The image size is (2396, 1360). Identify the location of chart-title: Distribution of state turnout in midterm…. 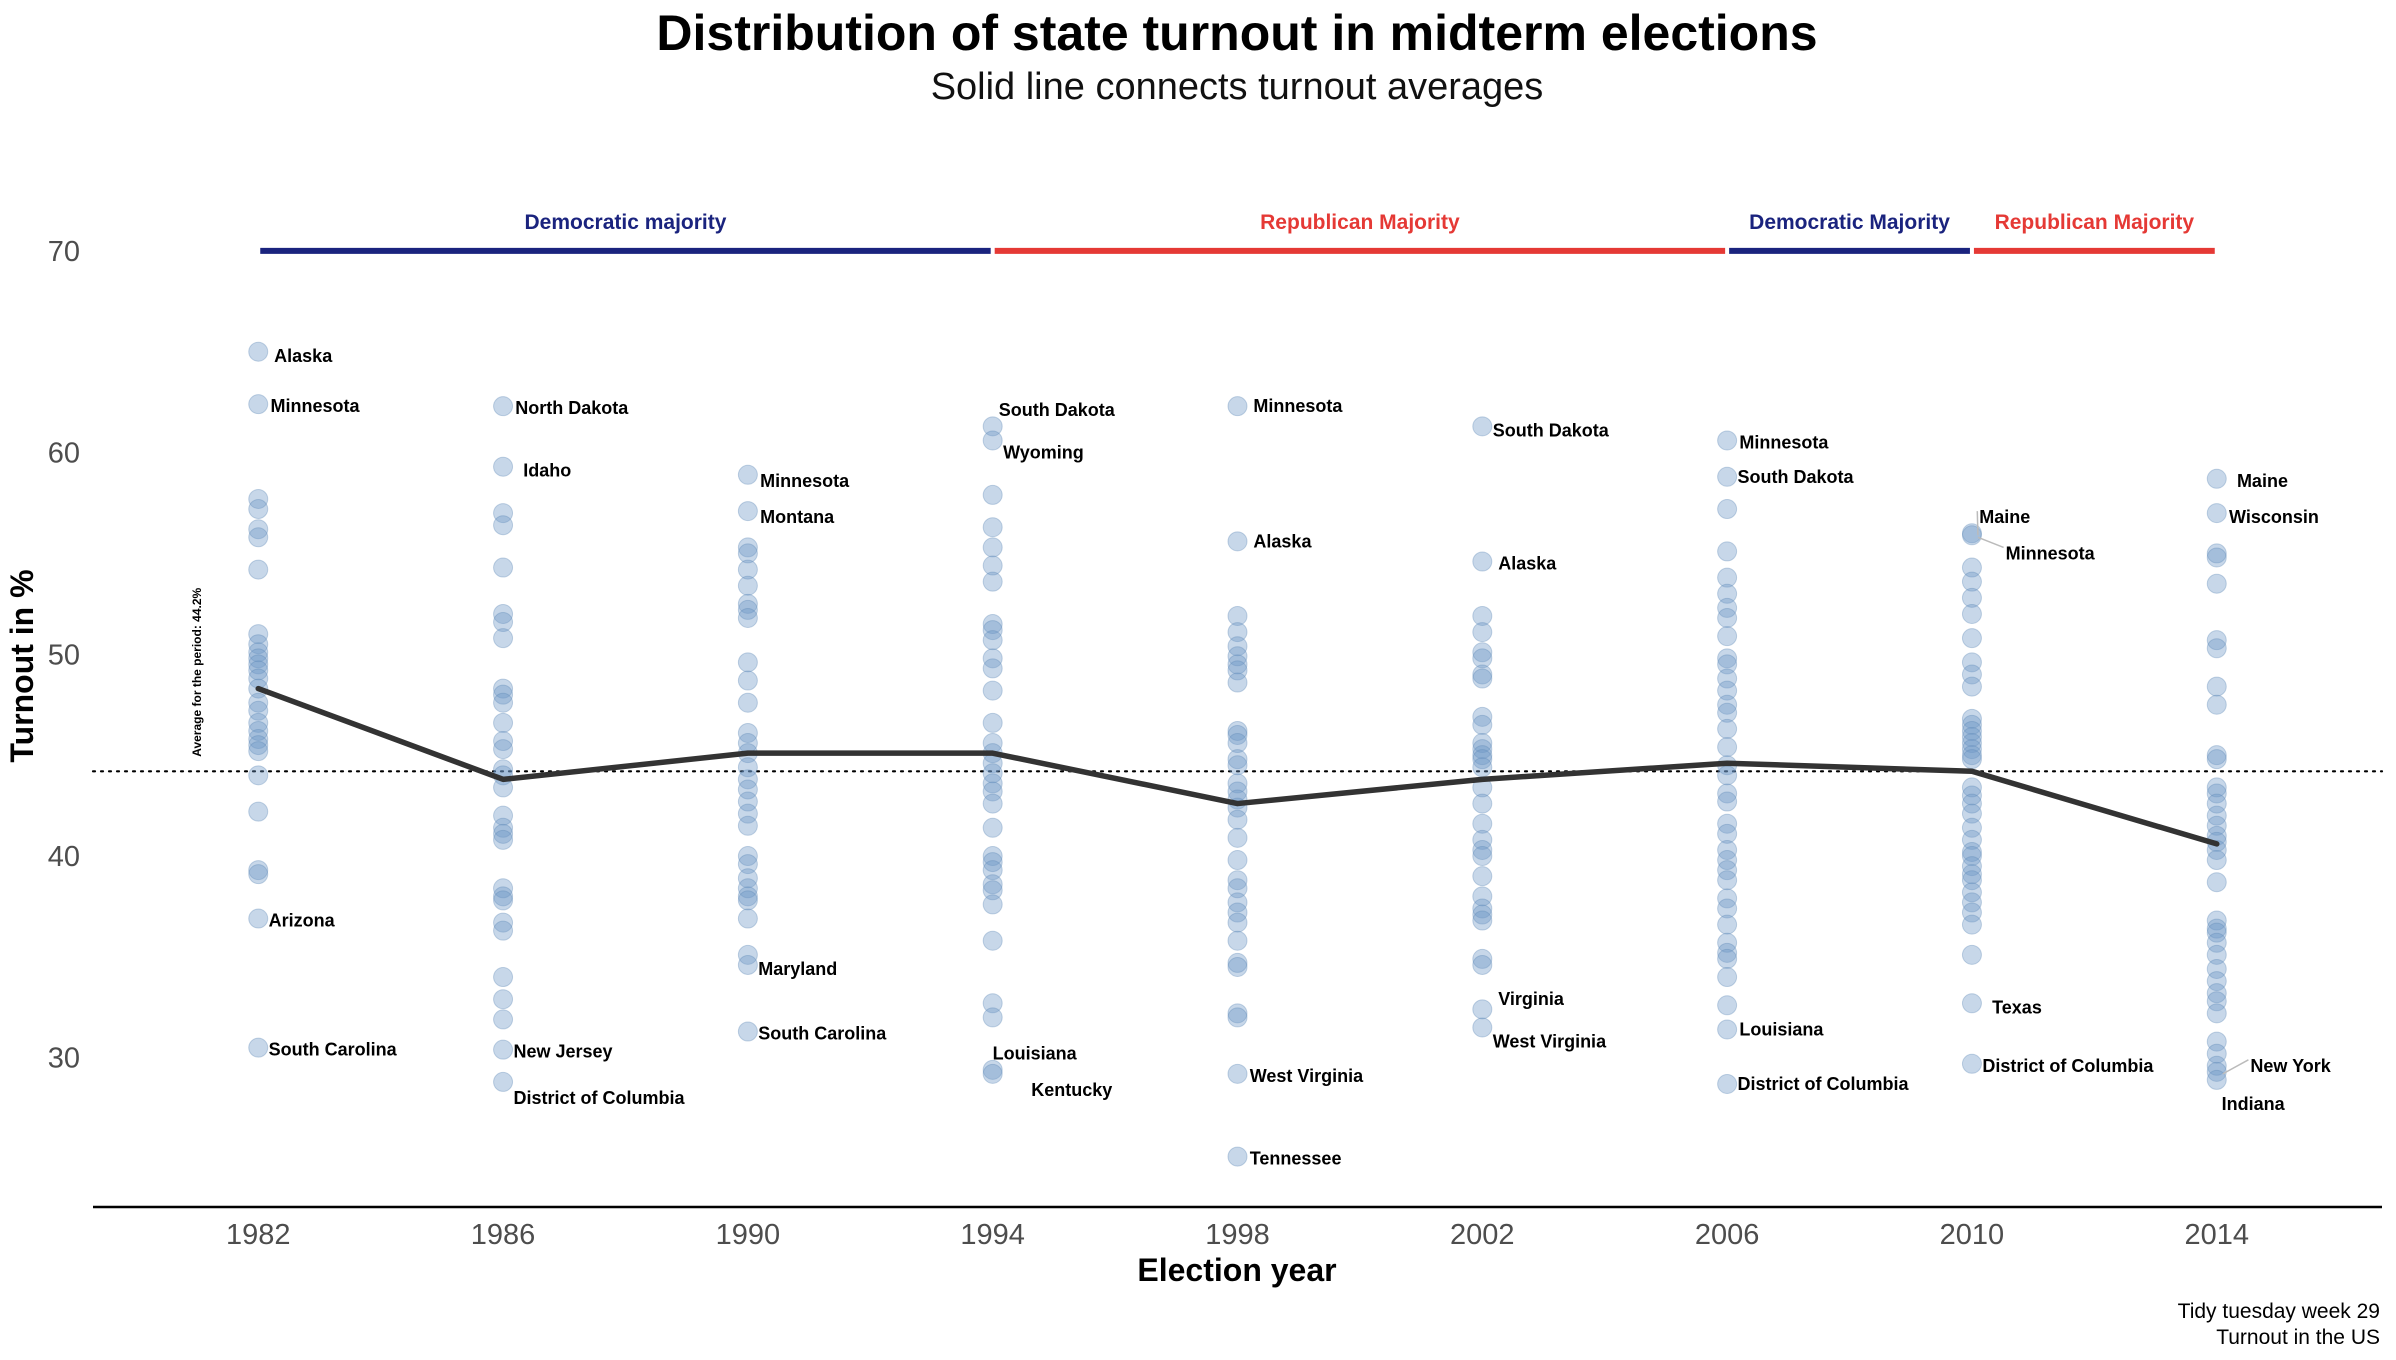
(1236, 33).